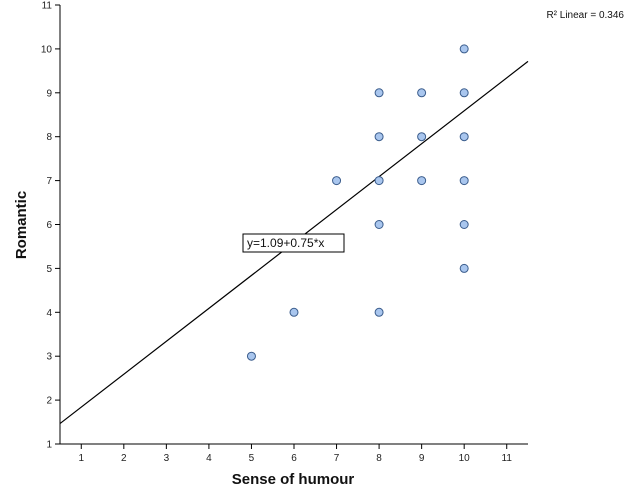 The width and height of the screenshot is (626, 502). I want to click on x-tick-label: 2, so click(124, 458).